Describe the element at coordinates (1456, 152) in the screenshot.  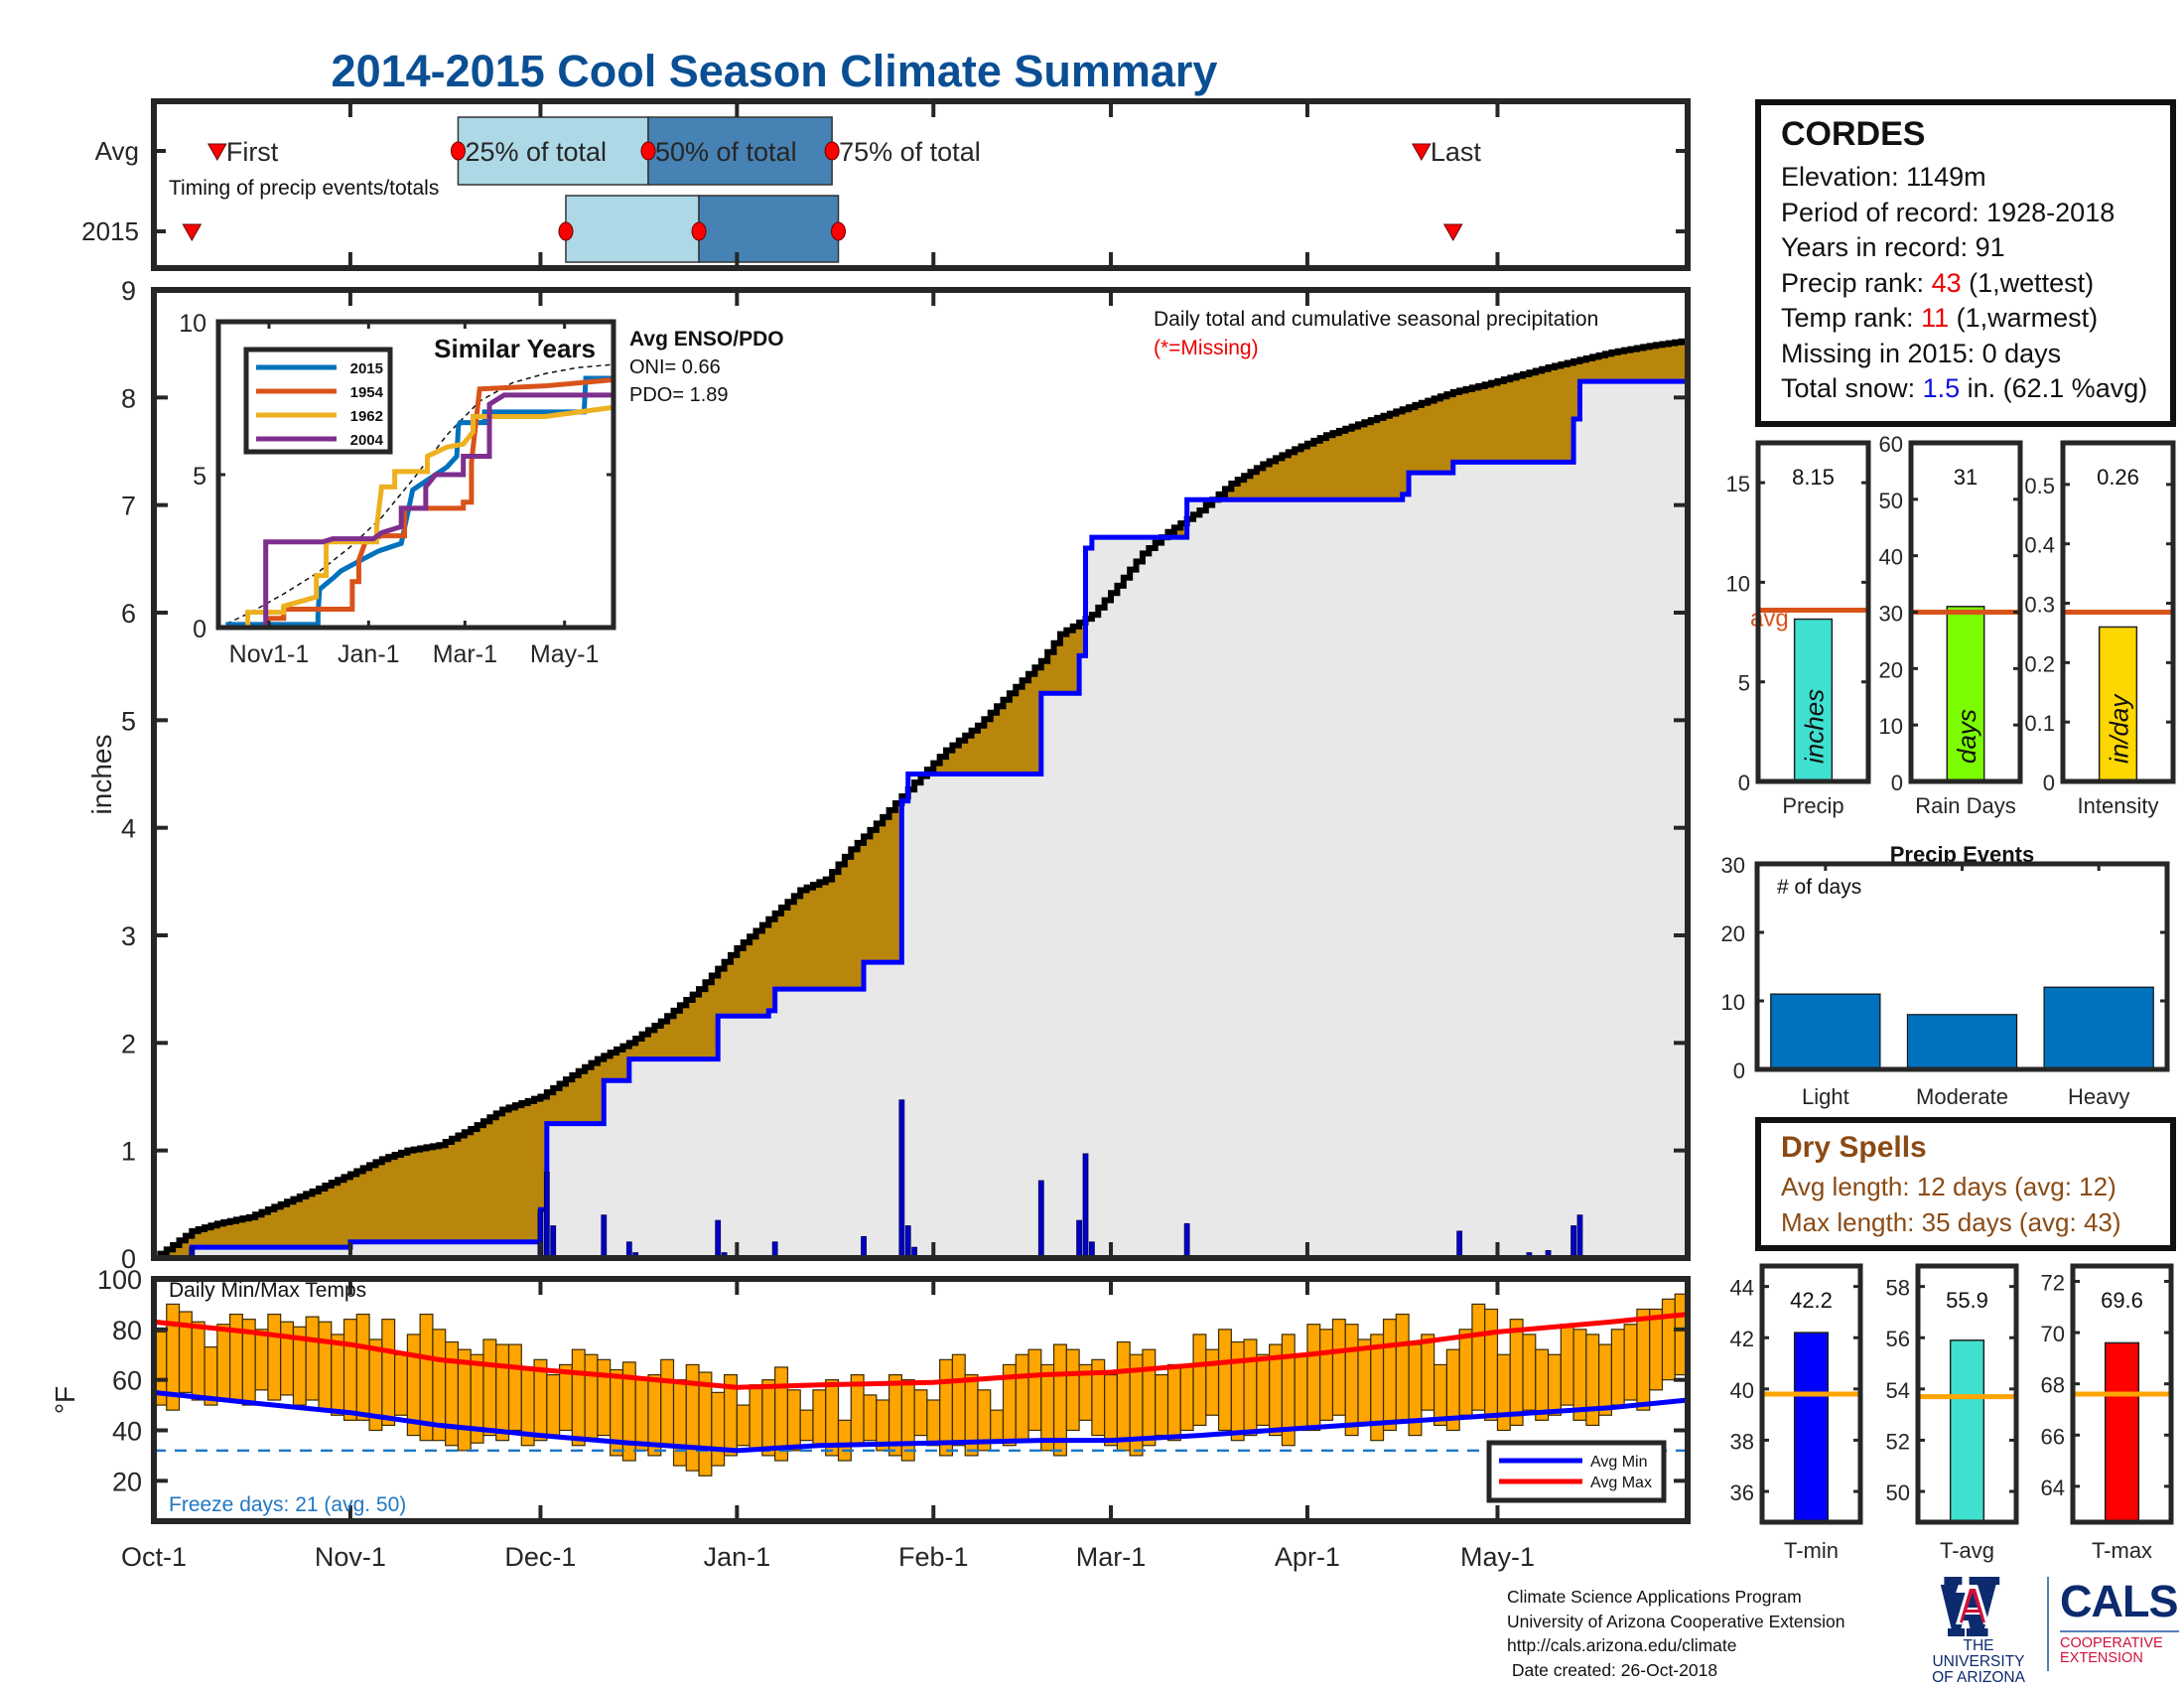
I see `timing-label-last: Last` at that location.